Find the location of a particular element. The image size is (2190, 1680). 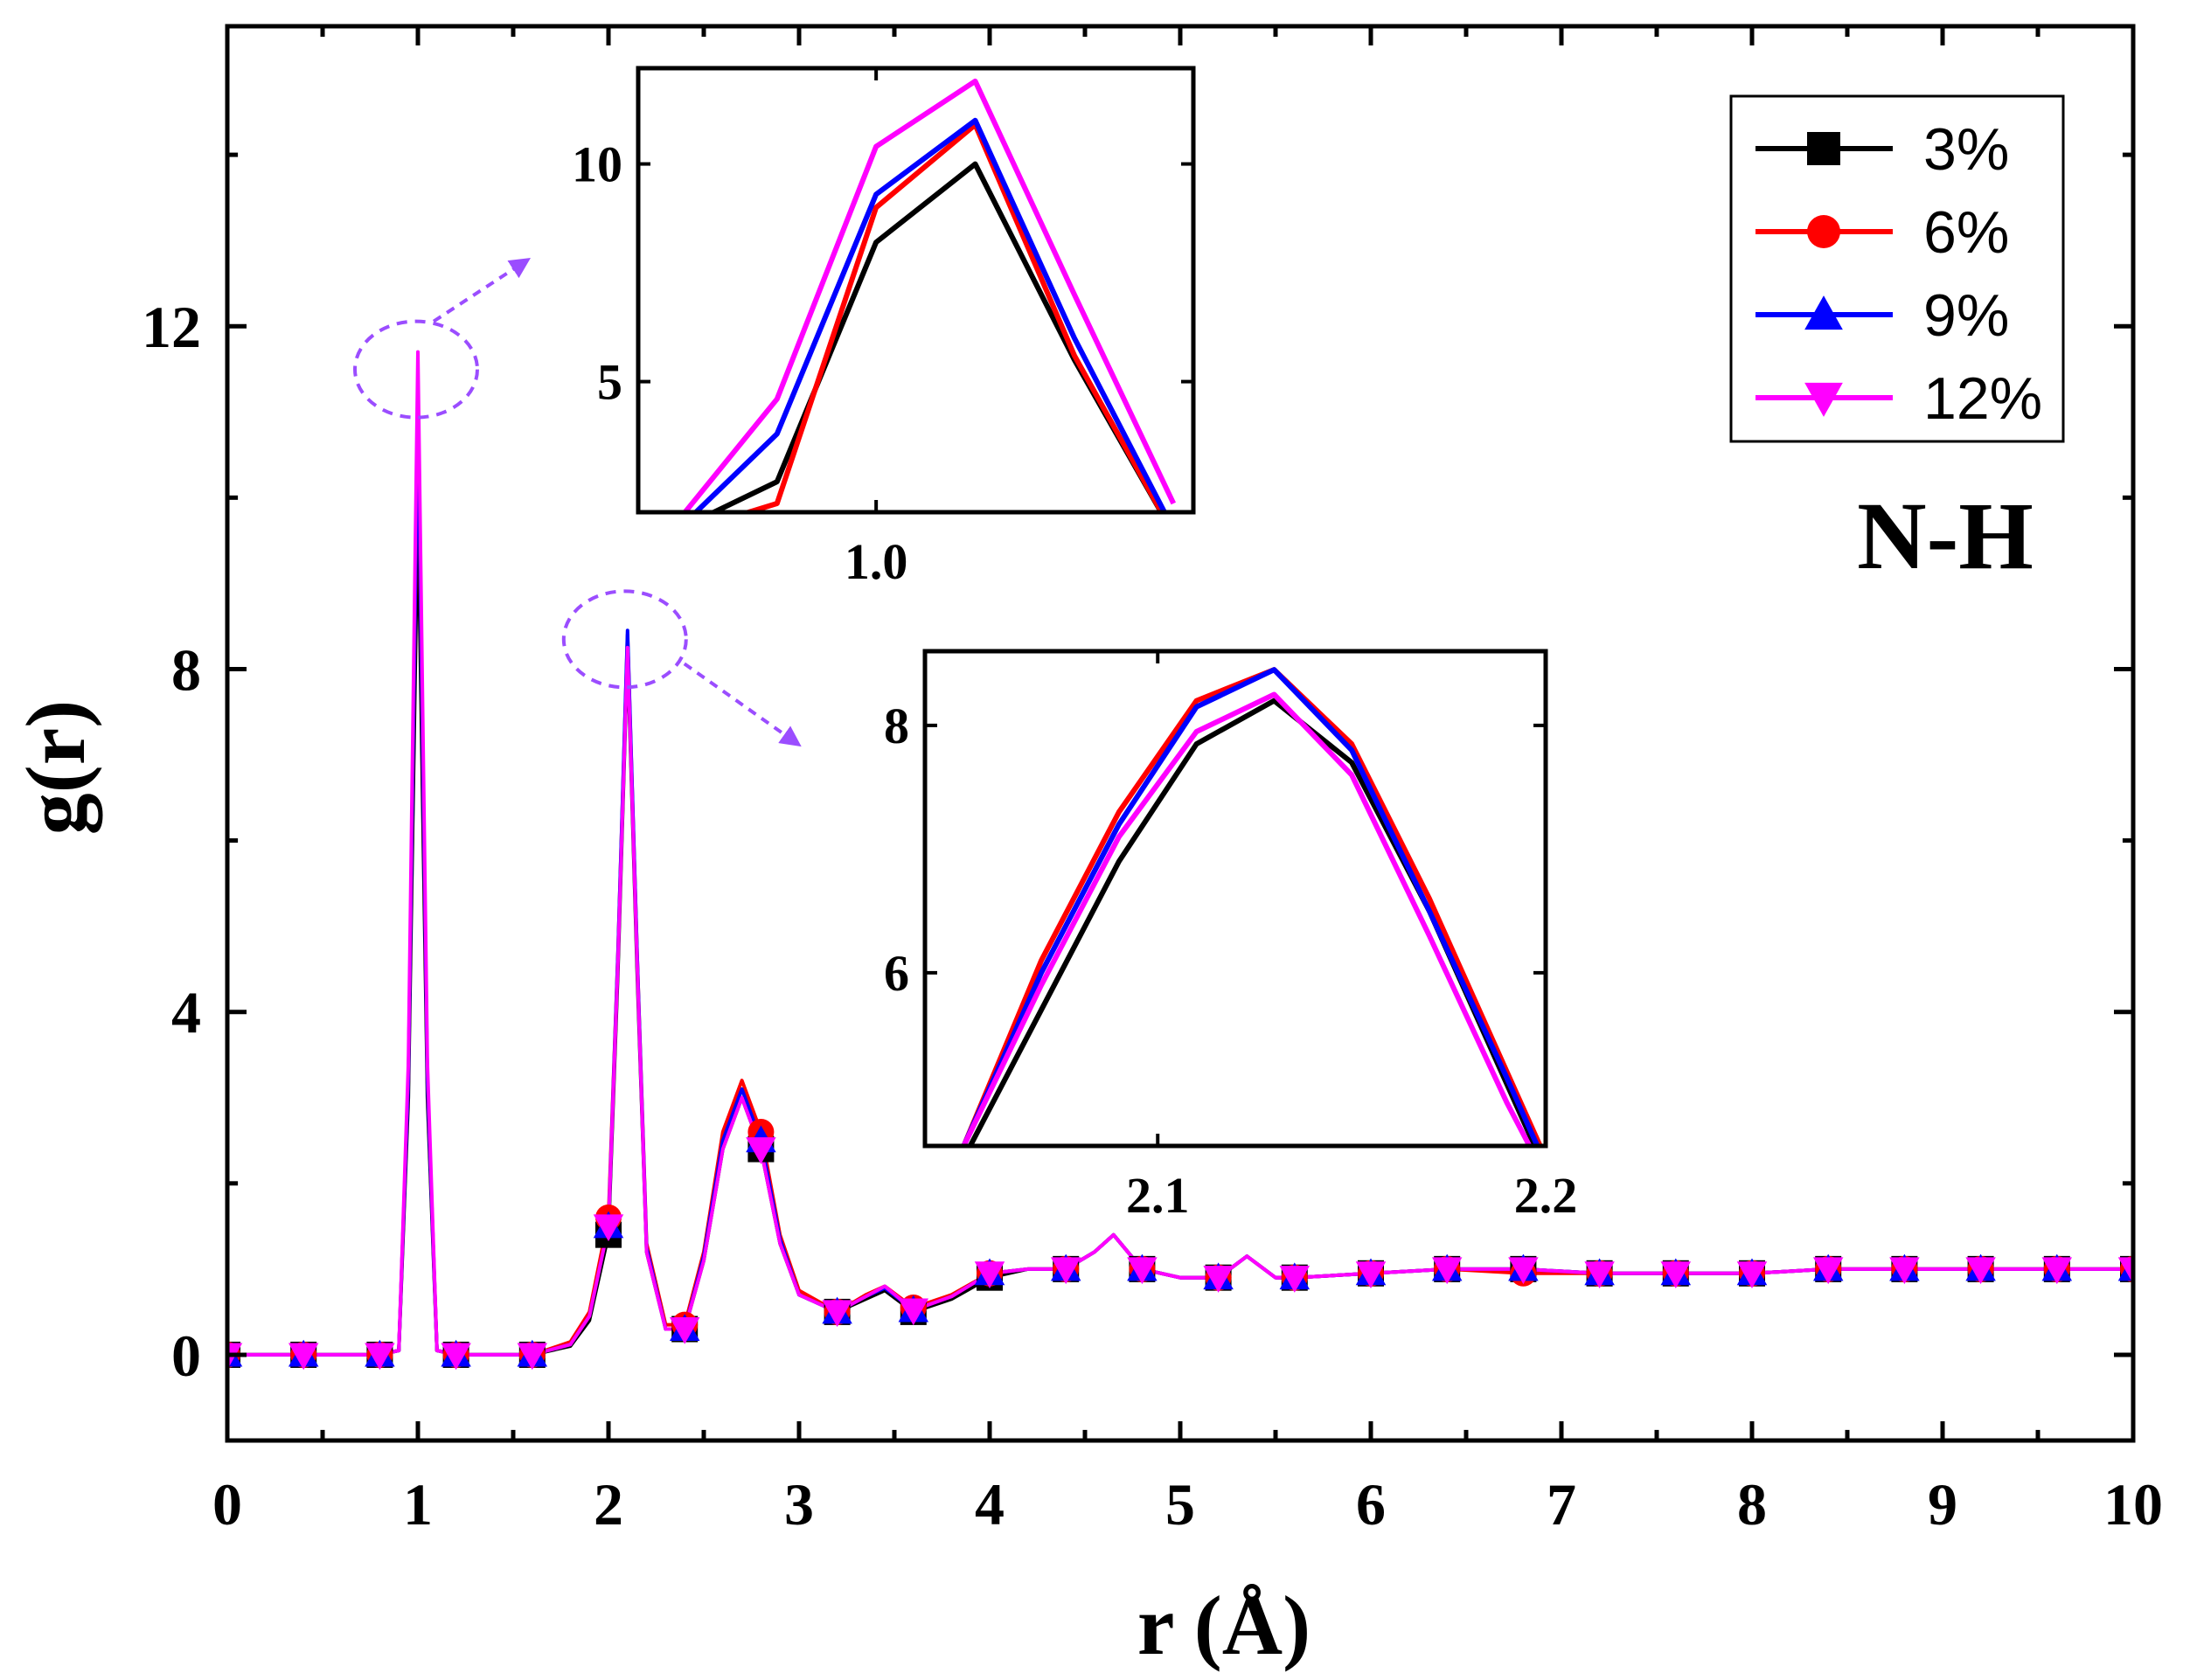

x-tick-label: 2 is located at coordinates (608, 1504).